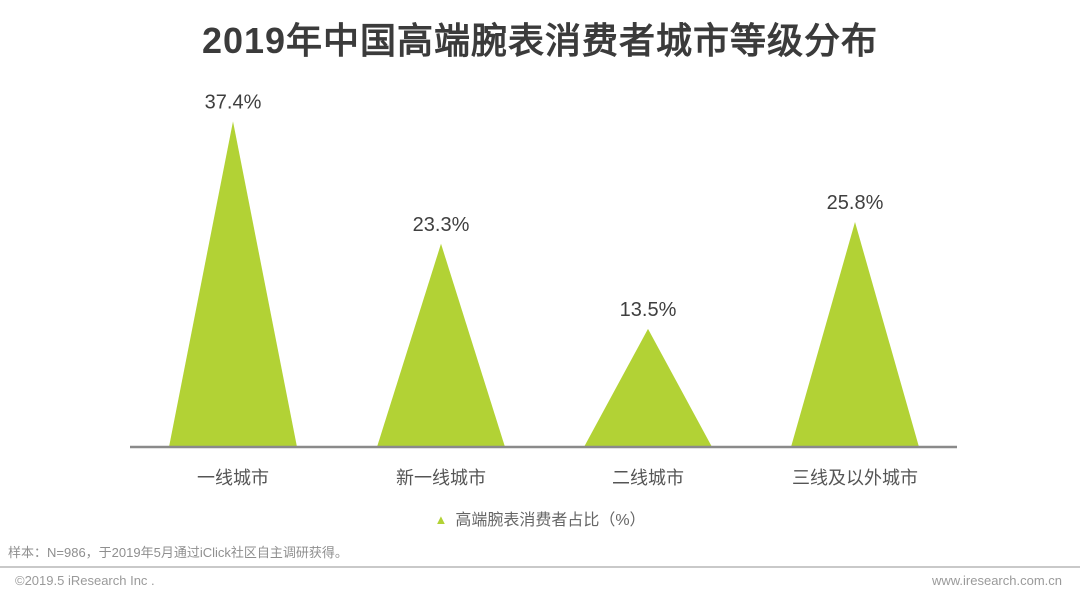 The height and width of the screenshot is (596, 1080). Describe the element at coordinates (855, 478) in the screenshot. I see `category-label: 三线及以外城市` at that location.